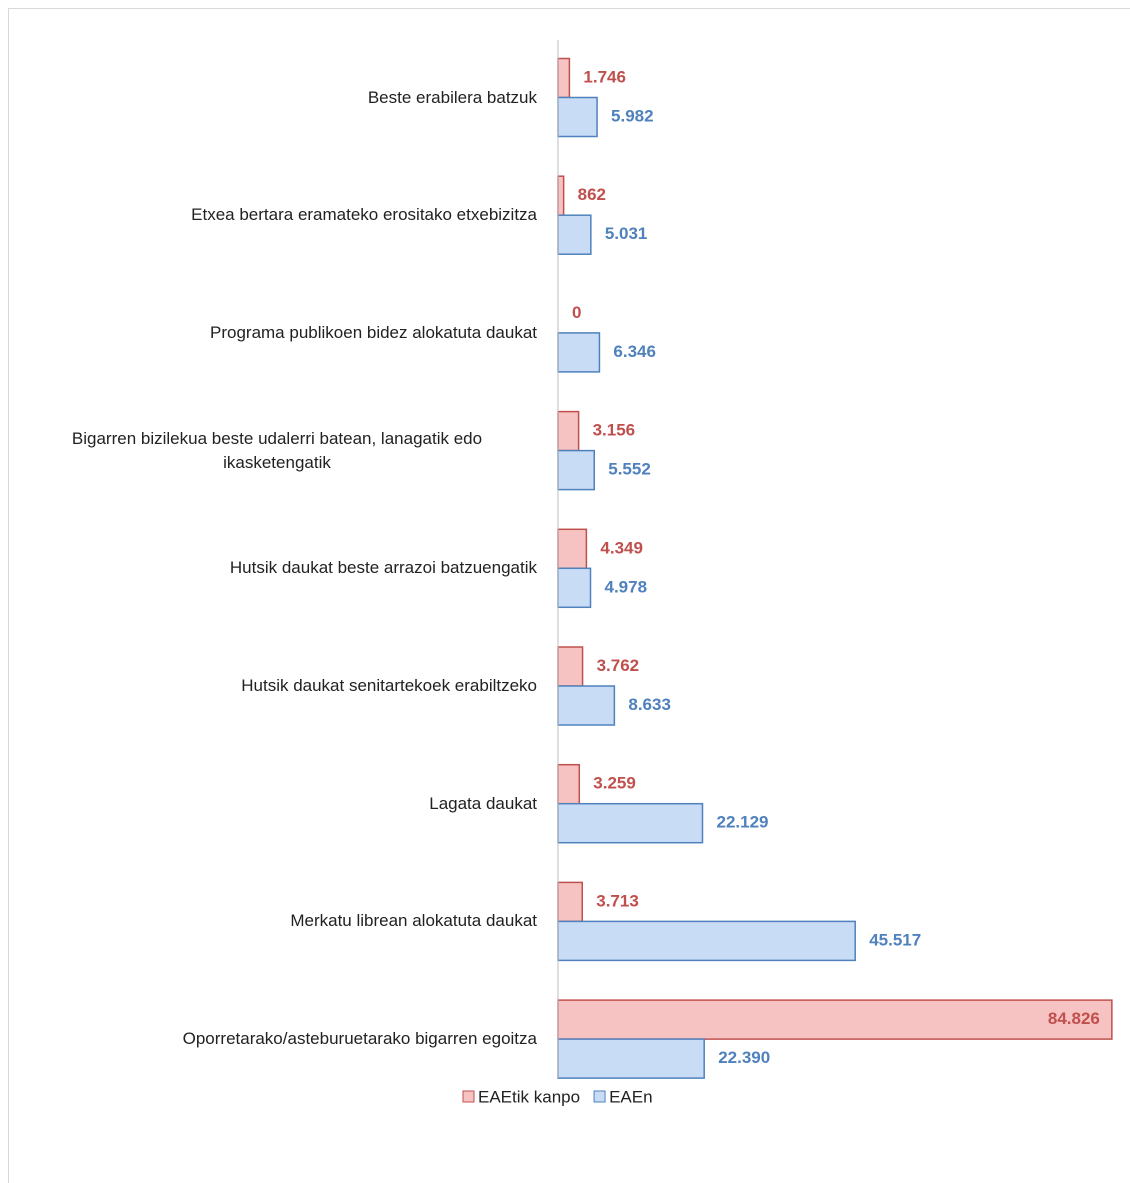 The image size is (1130, 1183). I want to click on value-label: 4.978, so click(626, 586).